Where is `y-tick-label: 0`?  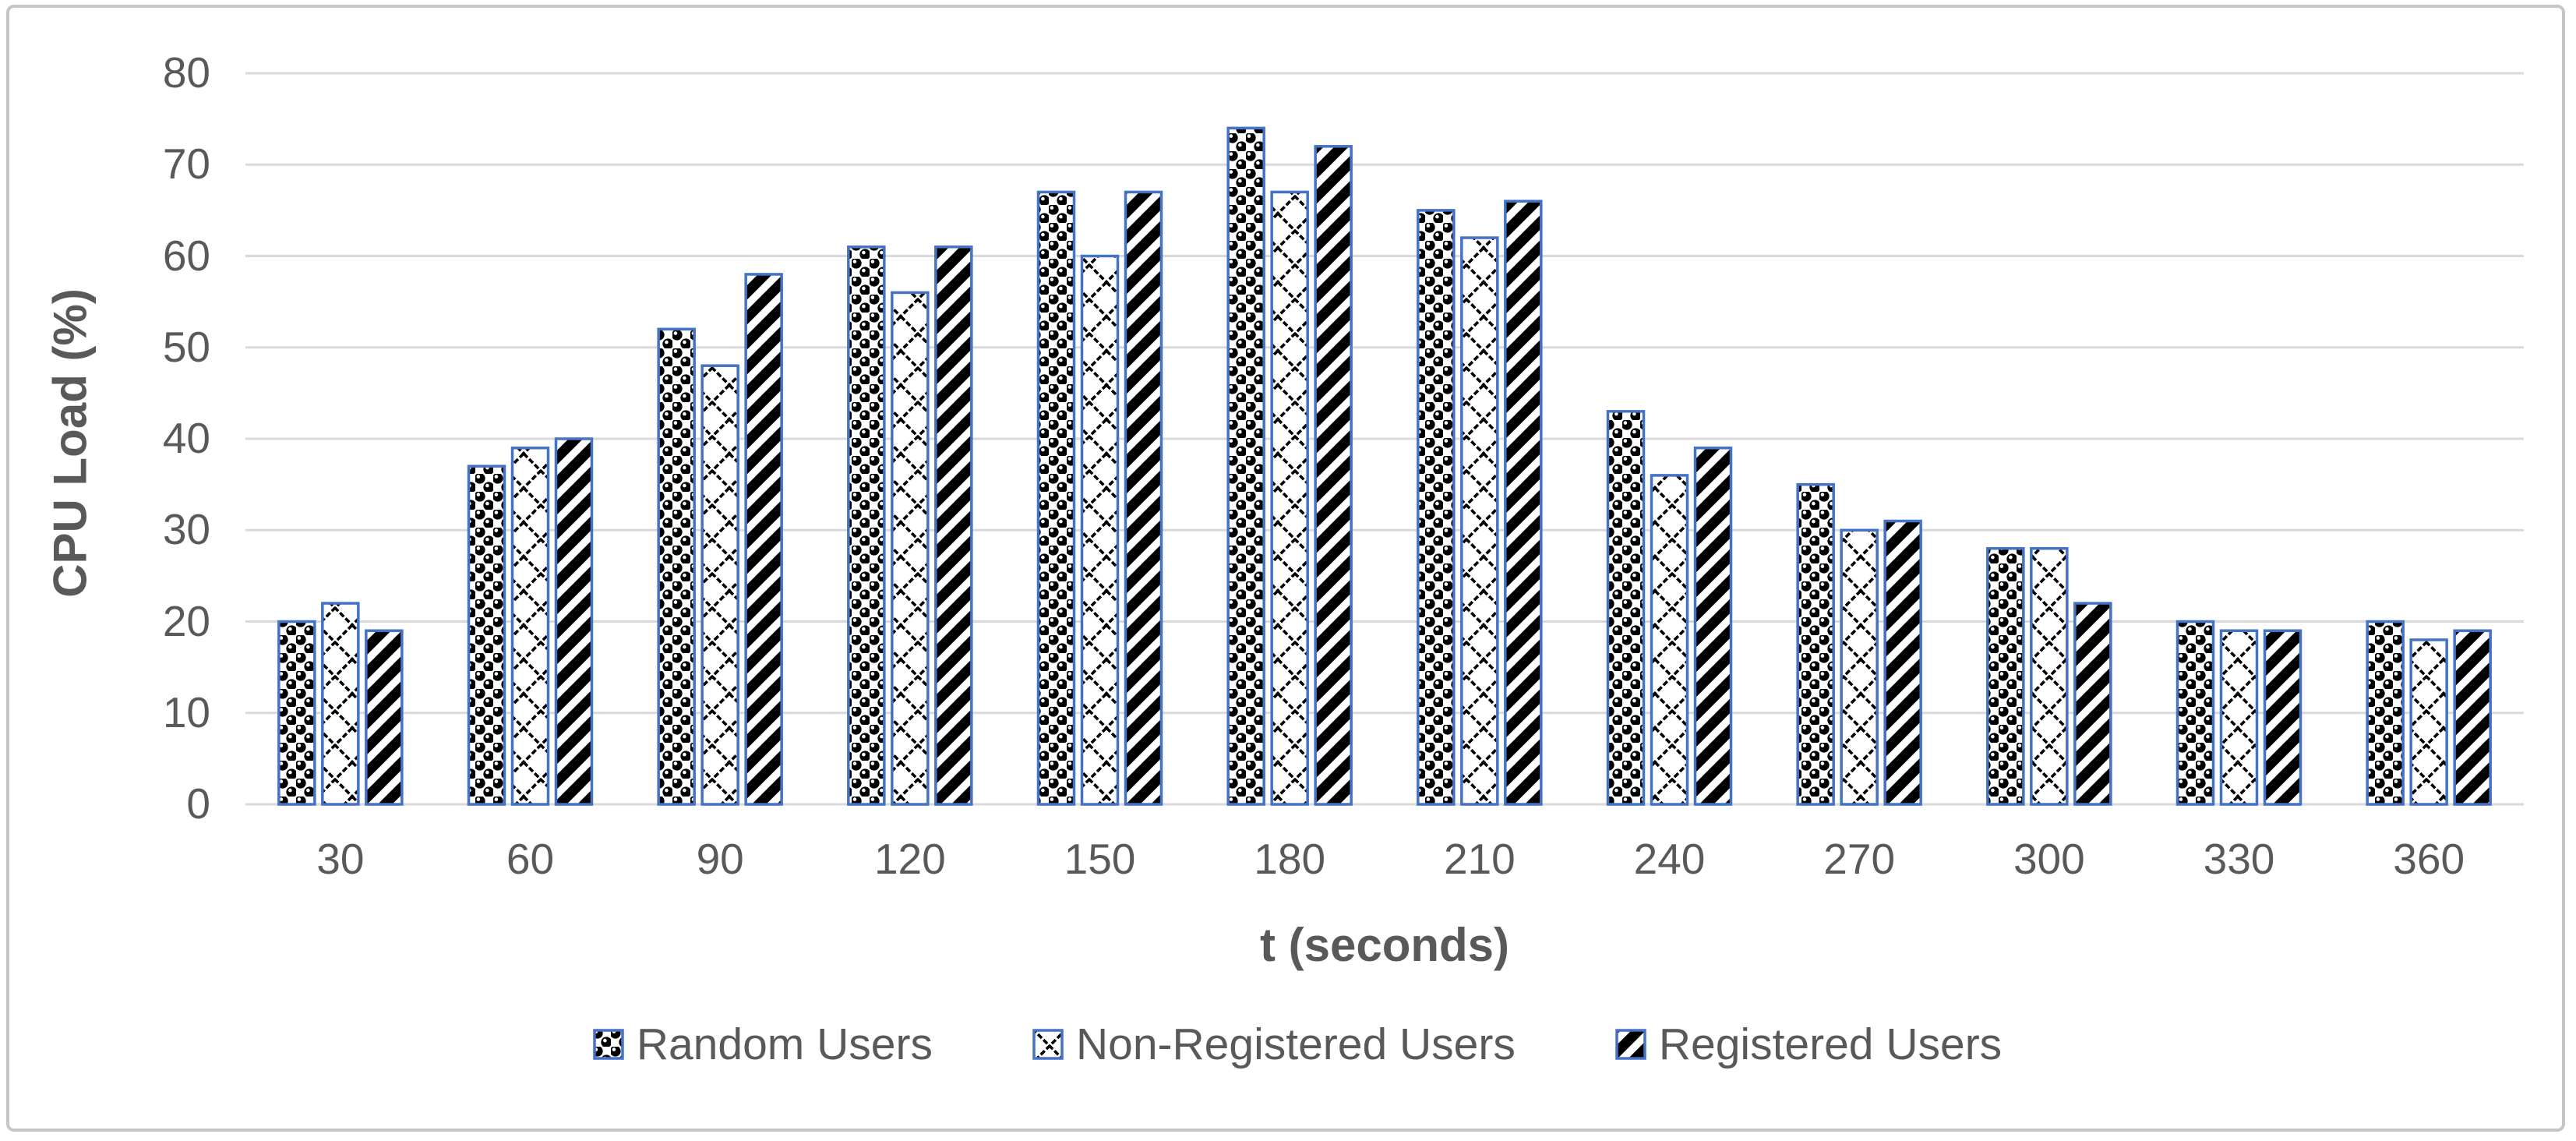
y-tick-label: 0 is located at coordinates (198, 804).